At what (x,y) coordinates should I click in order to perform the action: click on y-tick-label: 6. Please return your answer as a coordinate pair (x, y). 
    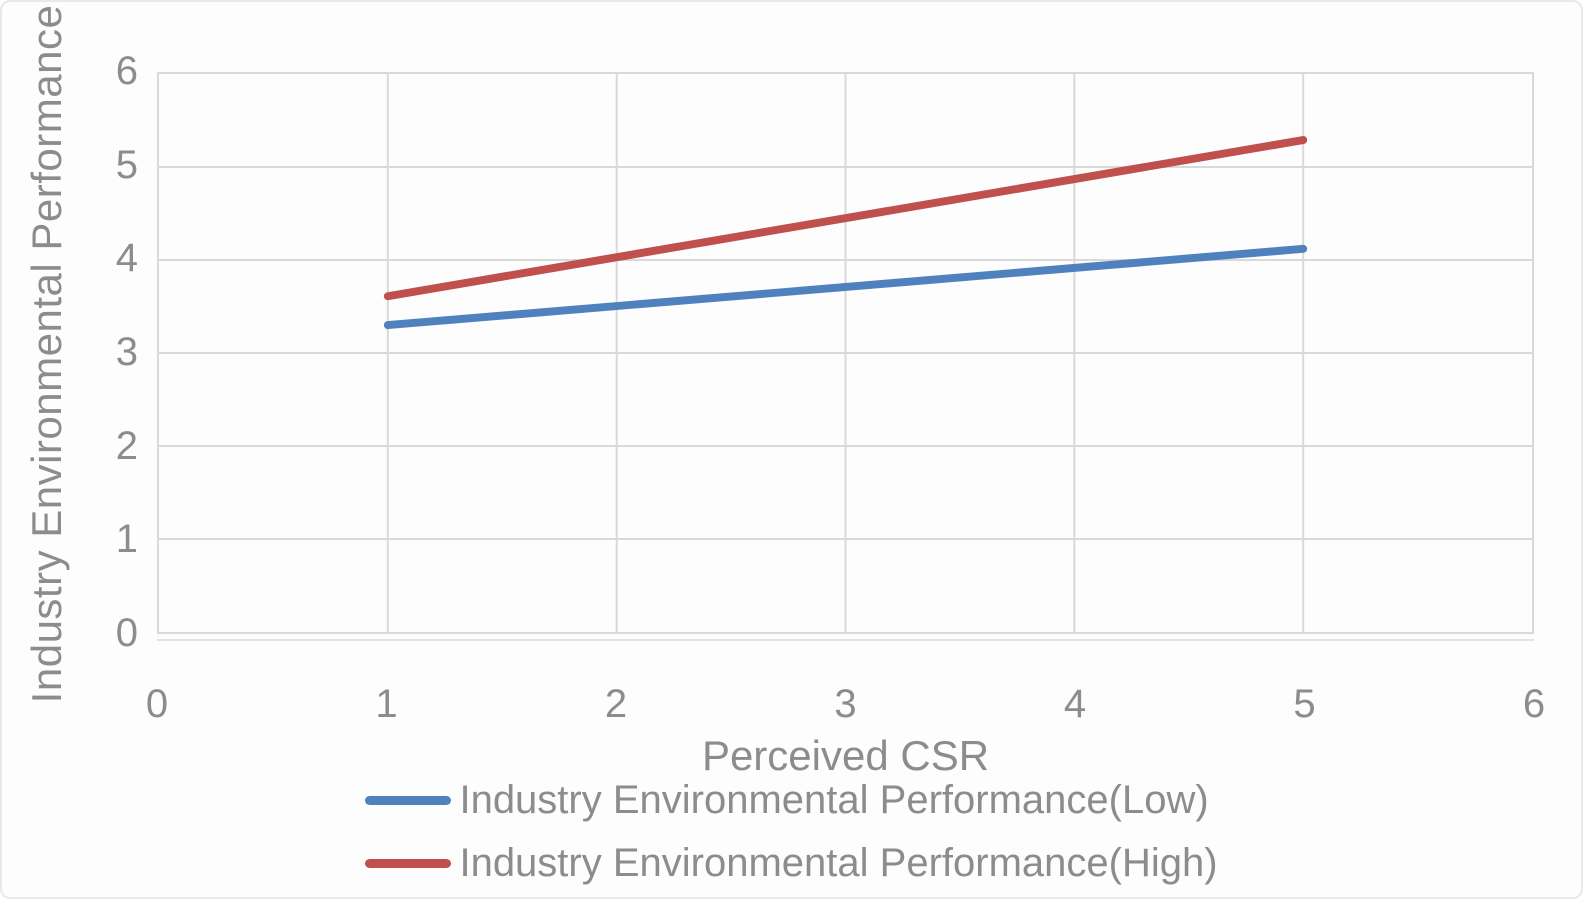
    Looking at the image, I should click on (126, 71).